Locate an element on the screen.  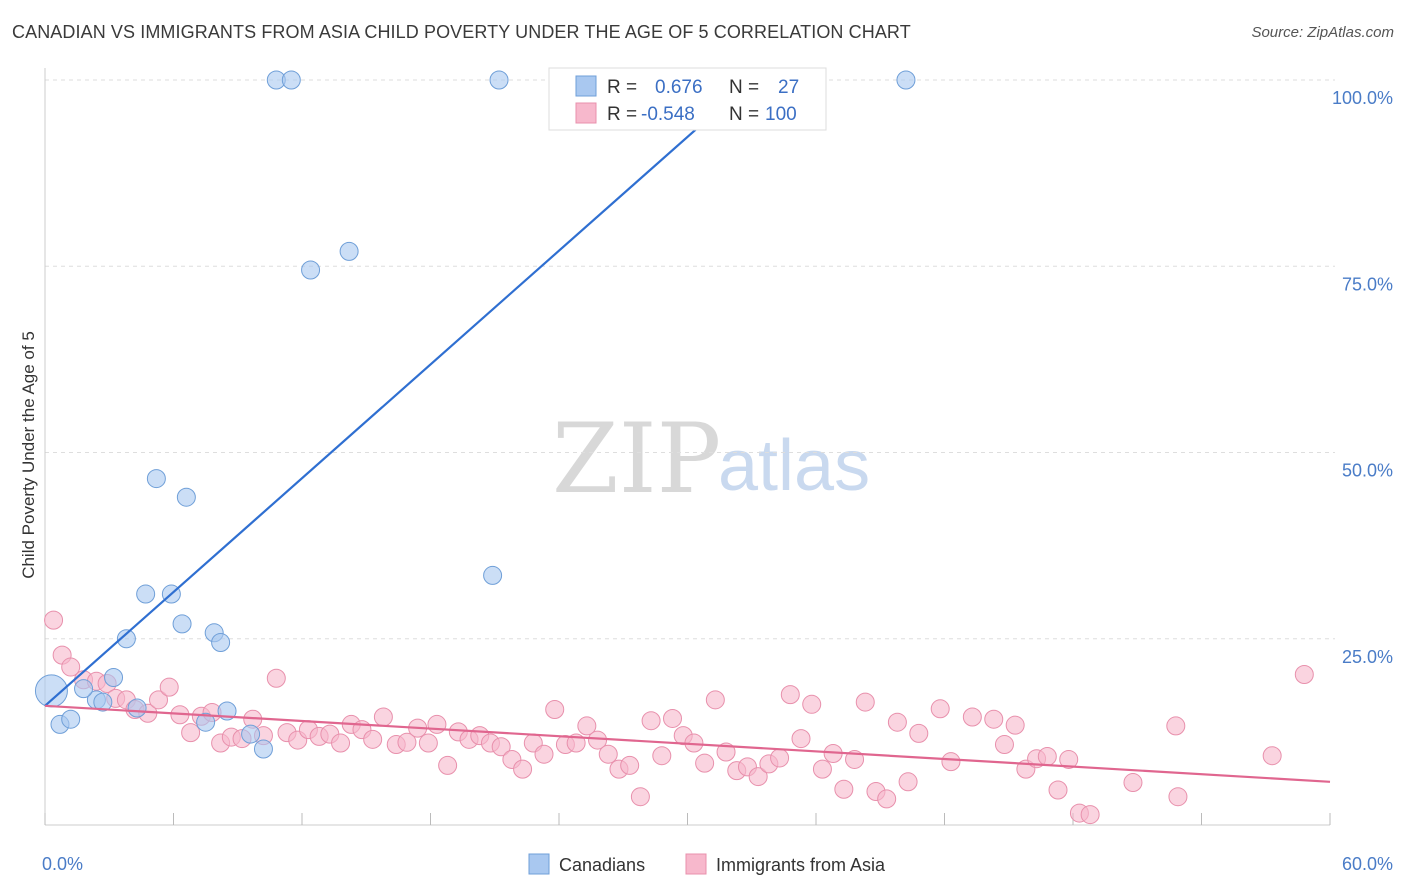
y-tick-label-100: 100.0% is located at coordinates (1362, 98).